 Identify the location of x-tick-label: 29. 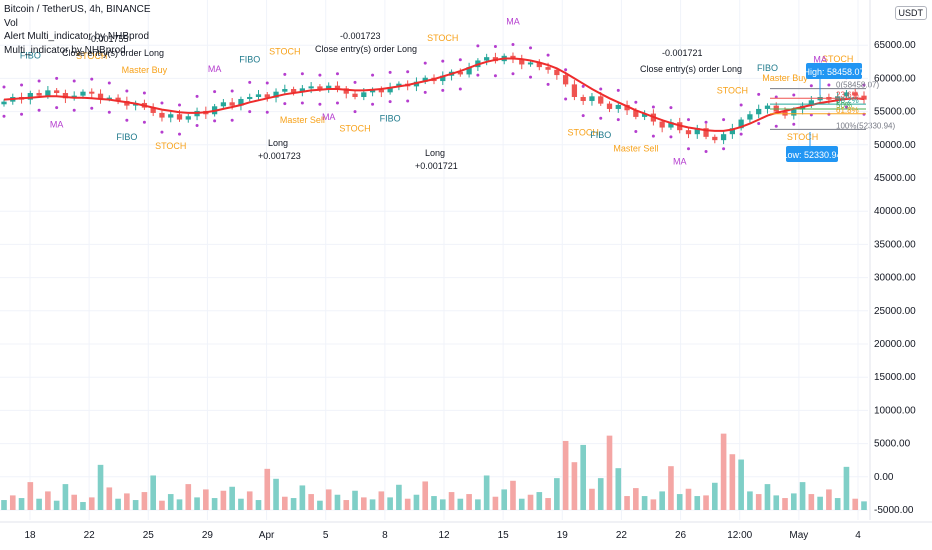
(208, 535).